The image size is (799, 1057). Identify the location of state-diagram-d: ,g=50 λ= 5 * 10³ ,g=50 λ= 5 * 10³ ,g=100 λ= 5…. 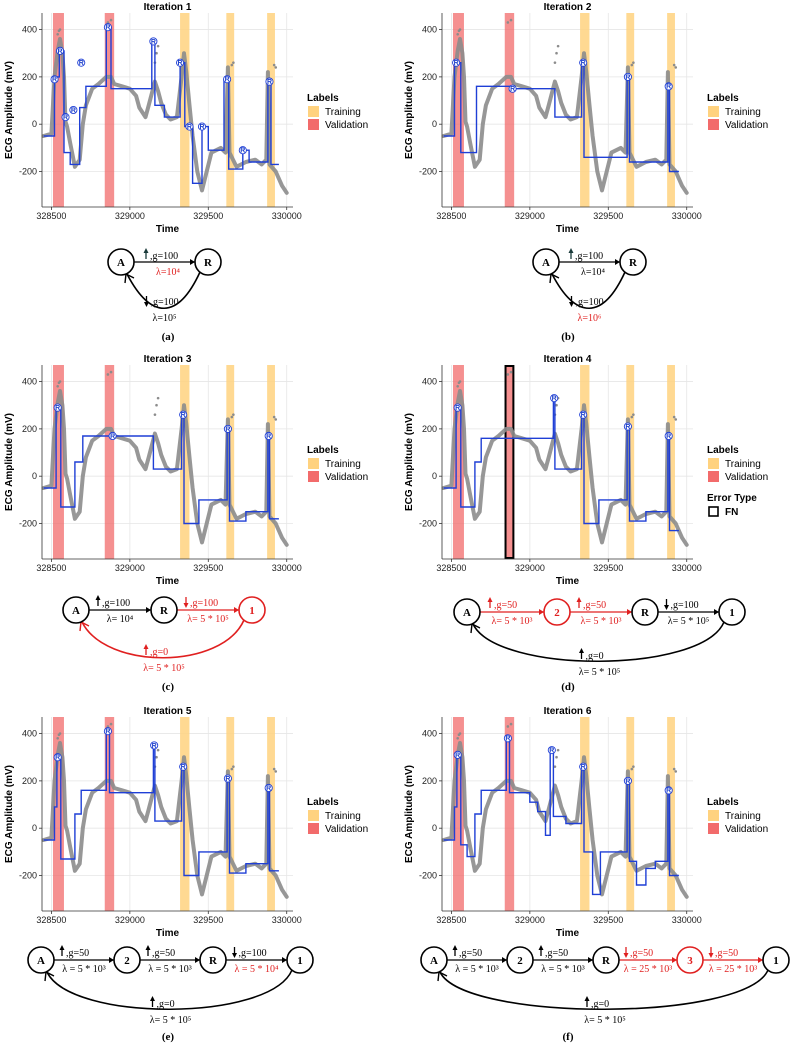
(599, 637).